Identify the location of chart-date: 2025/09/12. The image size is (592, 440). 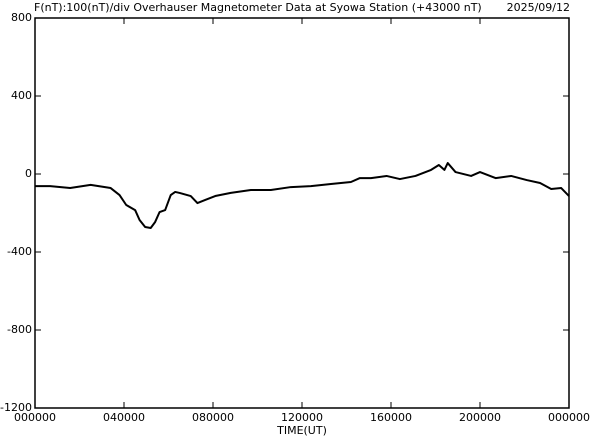
(538, 7).